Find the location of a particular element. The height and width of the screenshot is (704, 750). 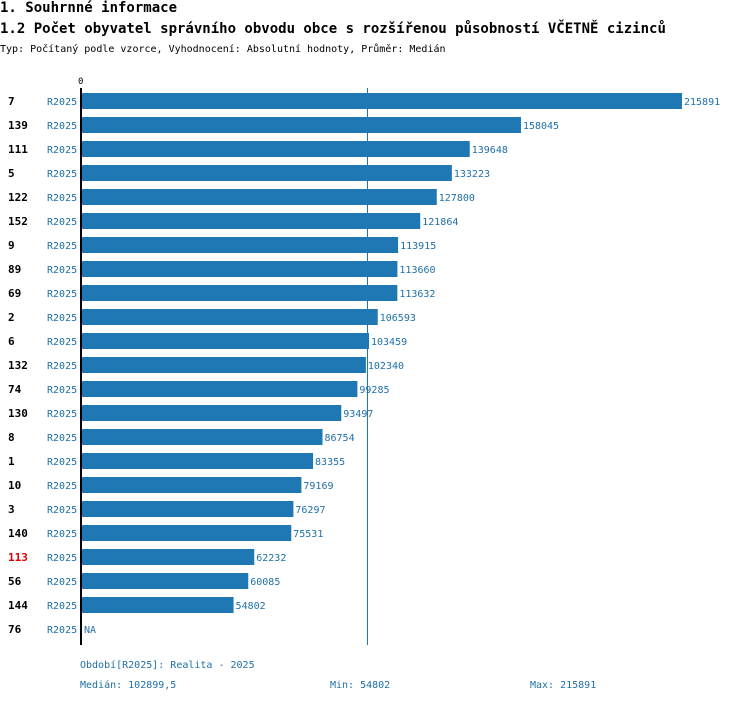

category-label: 113 is located at coordinates (18, 557).